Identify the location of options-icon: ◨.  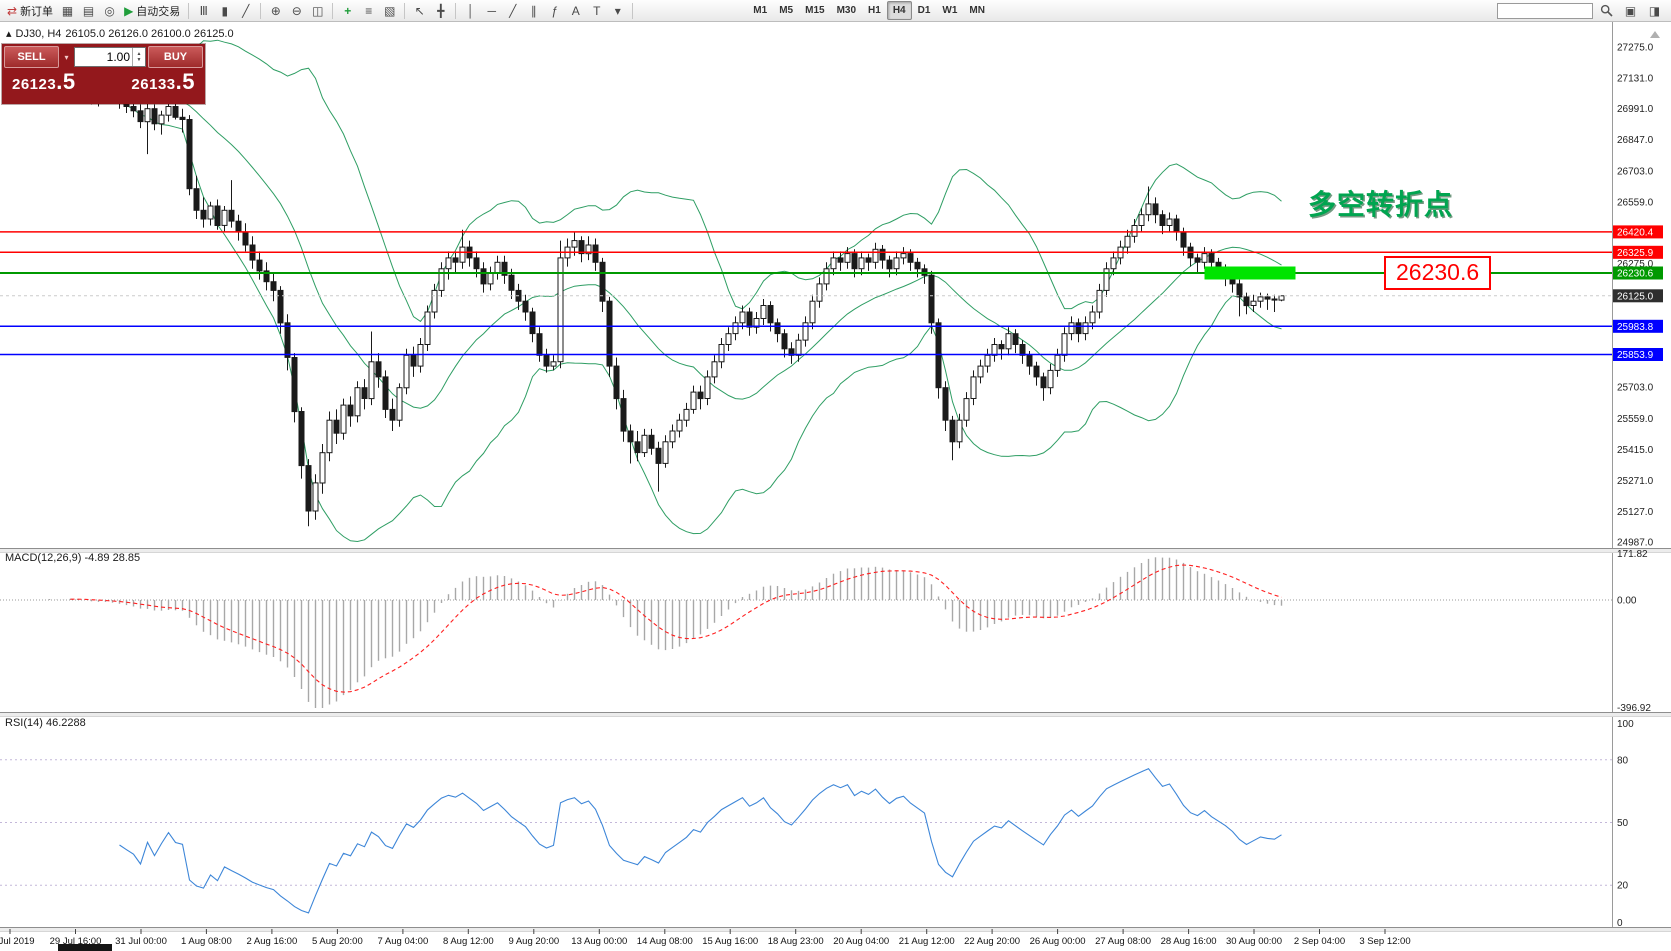
(1654, 10).